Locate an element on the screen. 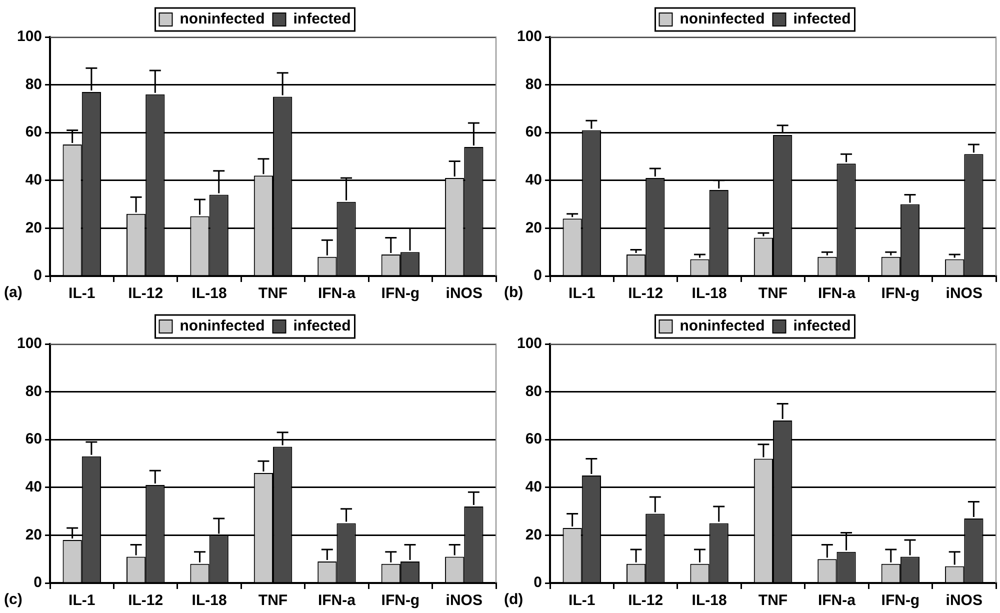 The image size is (1000, 613). text: (b) is located at coordinates (514, 293).